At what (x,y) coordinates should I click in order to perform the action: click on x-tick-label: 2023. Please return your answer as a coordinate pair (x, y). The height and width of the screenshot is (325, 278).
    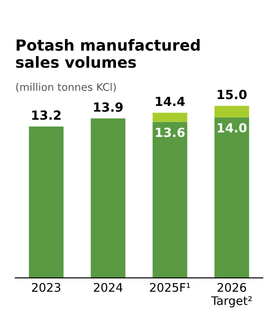
    Looking at the image, I should click on (46, 287).